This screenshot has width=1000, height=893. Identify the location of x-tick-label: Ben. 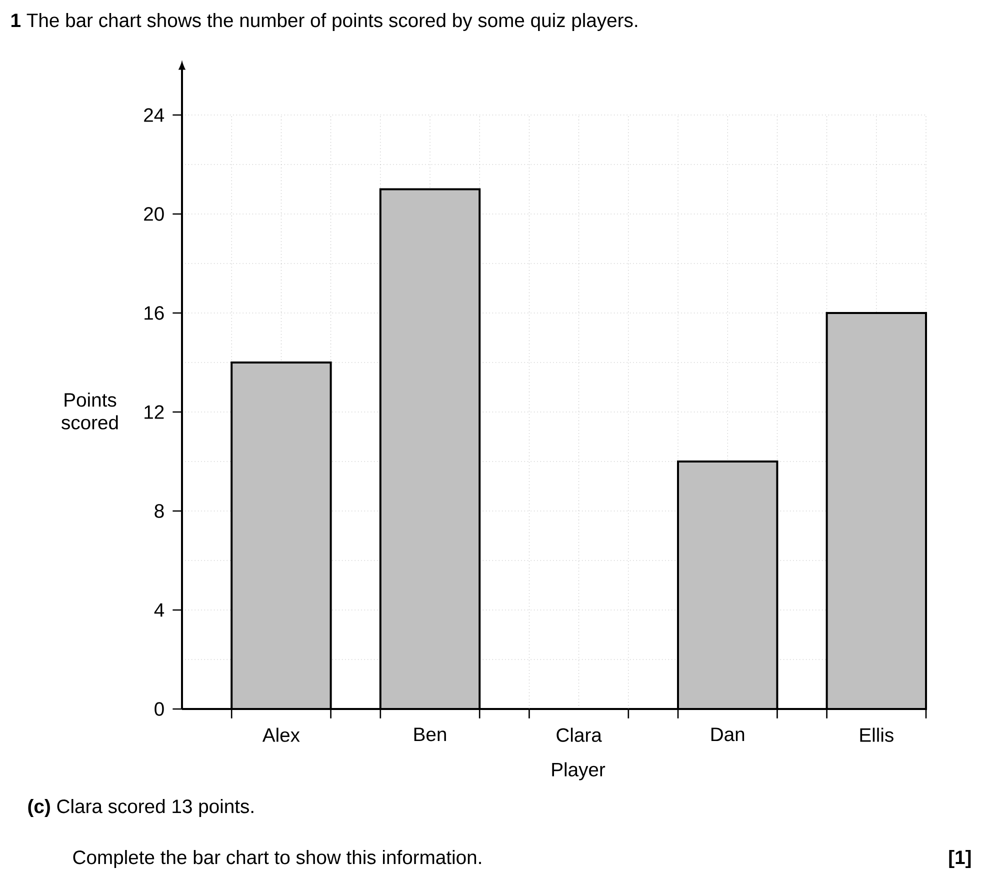
(430, 735).